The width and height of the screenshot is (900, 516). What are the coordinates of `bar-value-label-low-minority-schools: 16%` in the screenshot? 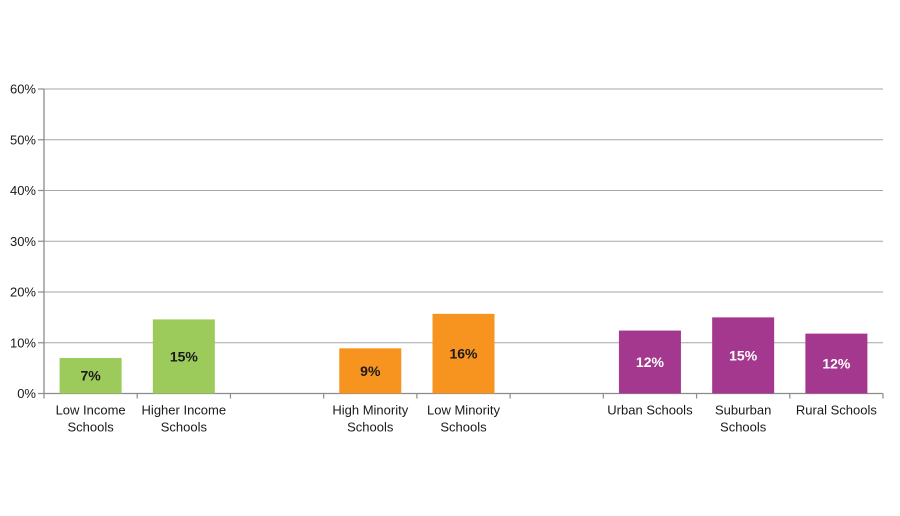 It's located at (463, 354).